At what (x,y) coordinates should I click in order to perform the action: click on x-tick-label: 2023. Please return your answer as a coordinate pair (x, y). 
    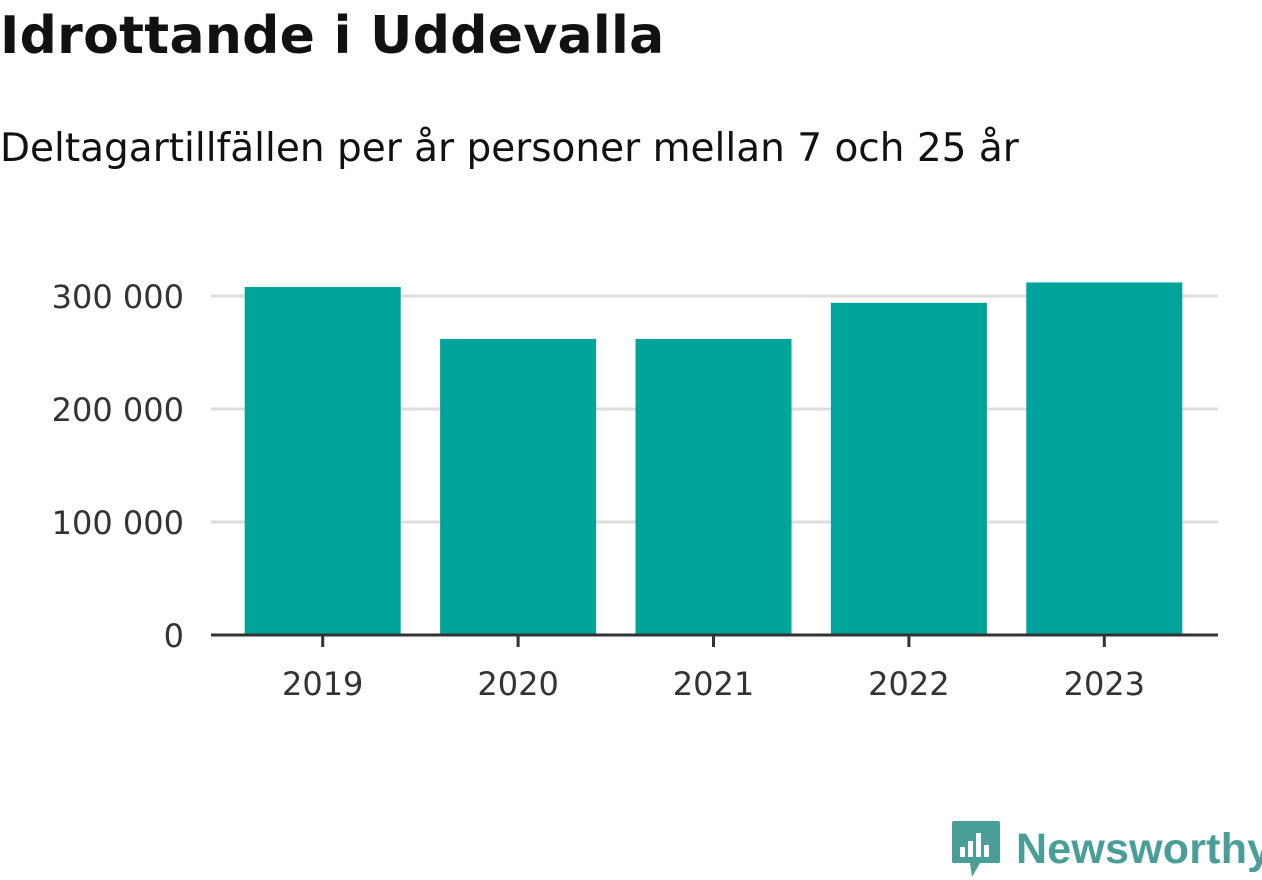
    Looking at the image, I should click on (1104, 684).